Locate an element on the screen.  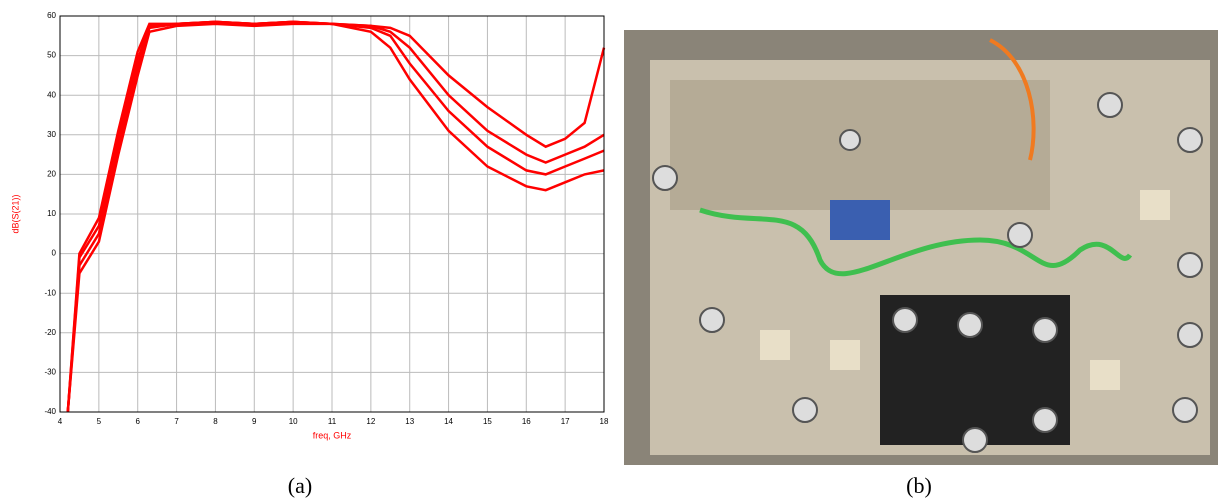
x-tick-label: 12 is located at coordinates (370, 421).